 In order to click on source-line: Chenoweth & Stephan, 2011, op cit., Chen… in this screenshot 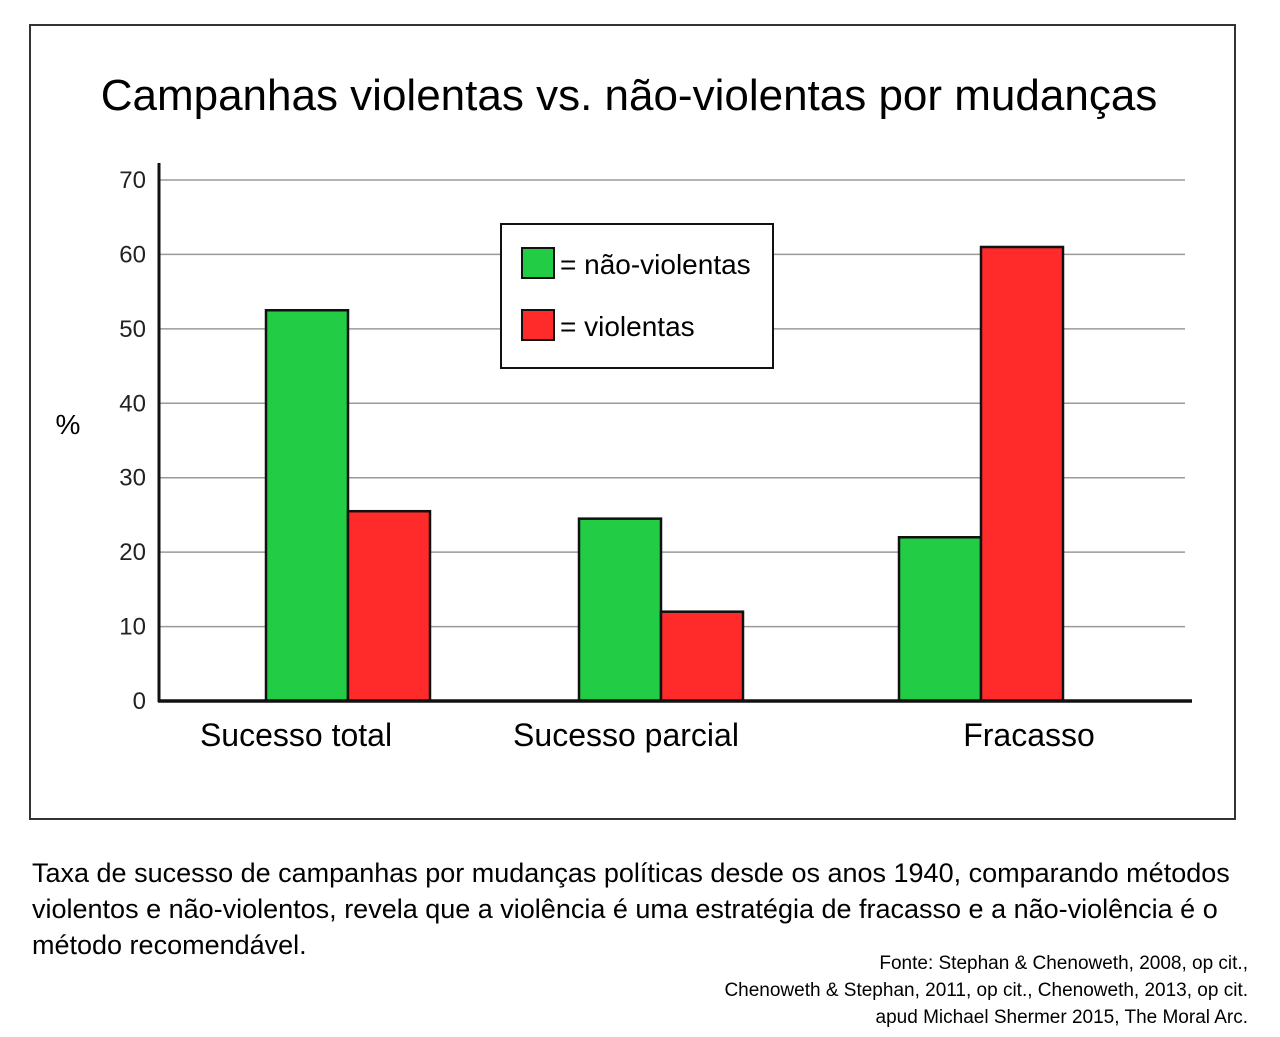, I will do `click(986, 990)`.